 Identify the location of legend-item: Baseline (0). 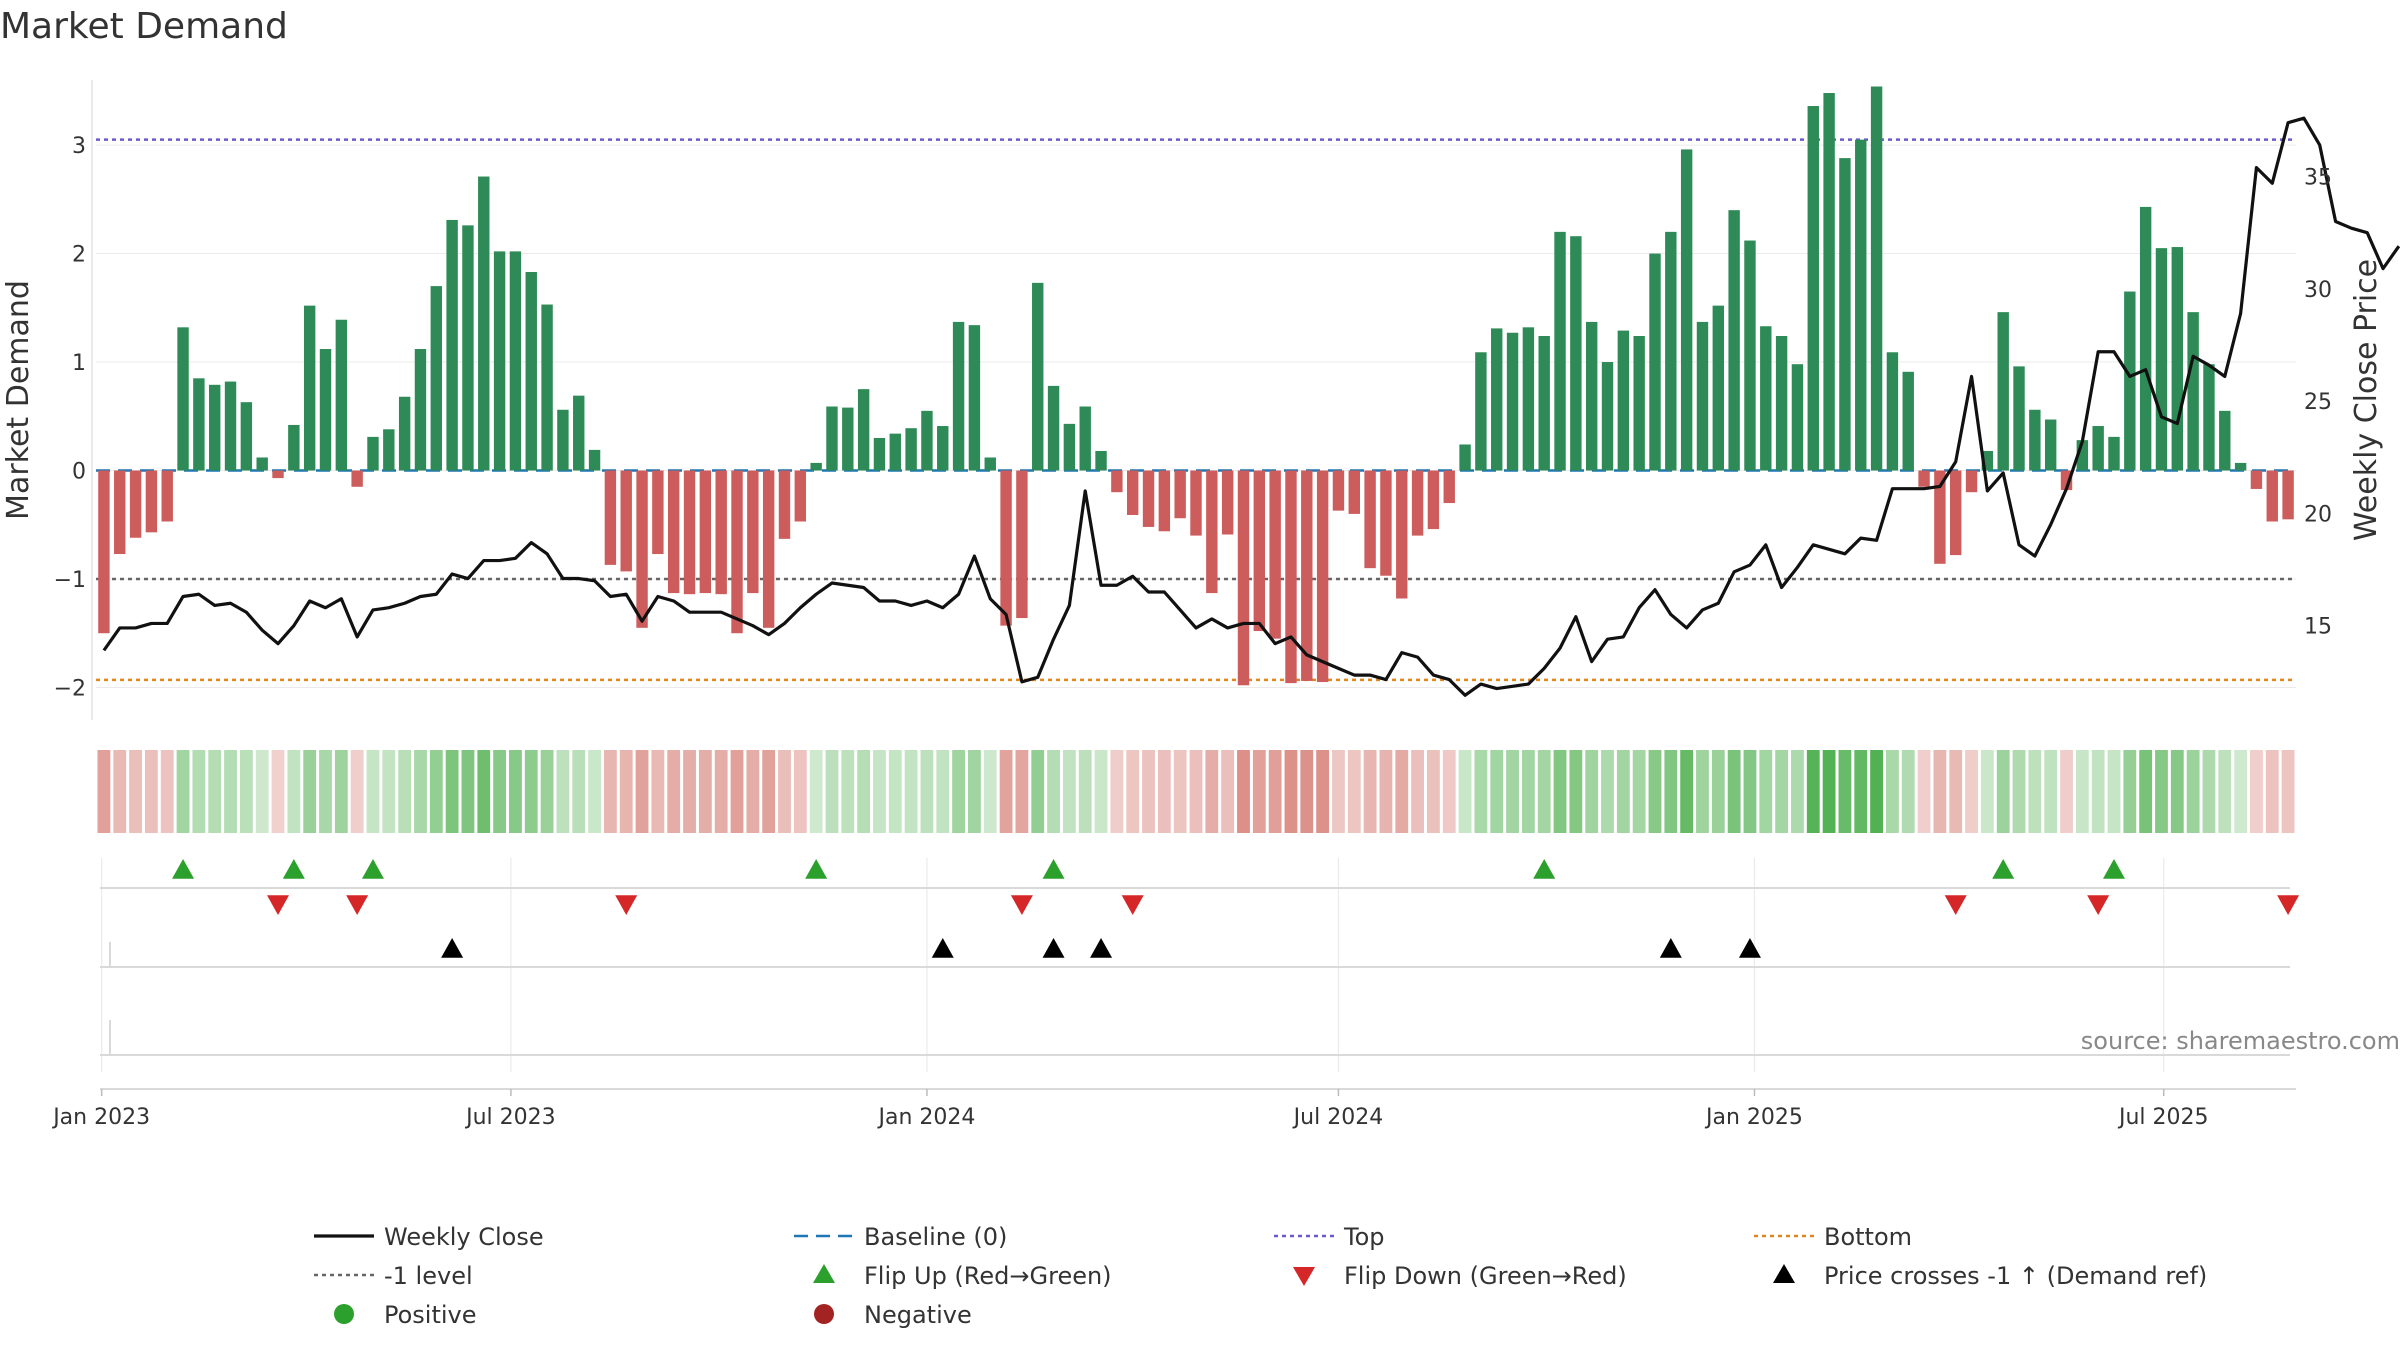
(900, 1237).